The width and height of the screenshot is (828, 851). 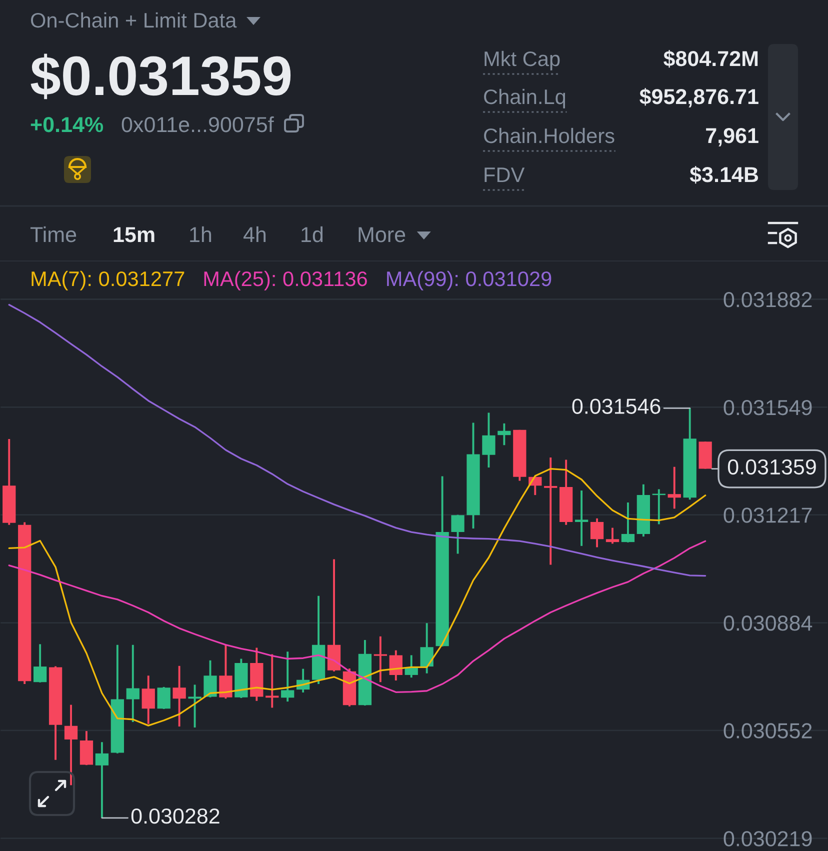 I want to click on text: 7,961, so click(x=732, y=137).